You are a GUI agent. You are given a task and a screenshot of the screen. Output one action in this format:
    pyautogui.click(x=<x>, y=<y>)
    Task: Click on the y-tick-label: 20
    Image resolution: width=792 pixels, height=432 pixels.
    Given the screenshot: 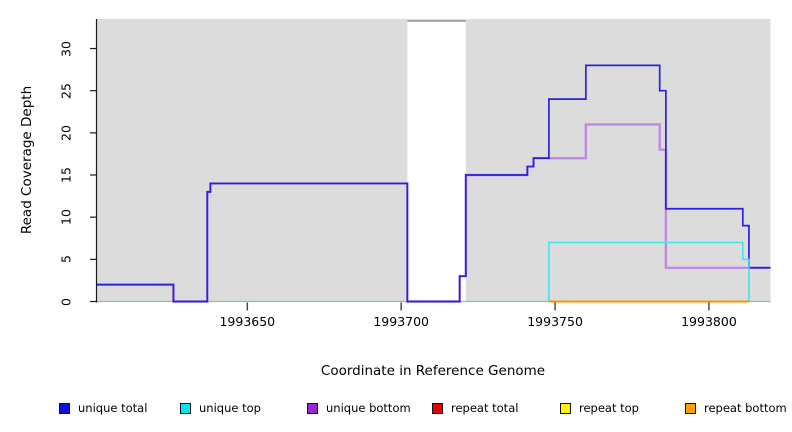 What is the action you would take?
    pyautogui.click(x=66, y=132)
    